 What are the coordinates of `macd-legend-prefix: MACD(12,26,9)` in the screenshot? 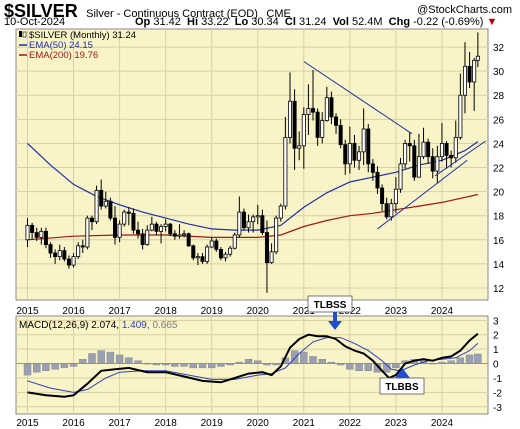 It's located at (55, 325).